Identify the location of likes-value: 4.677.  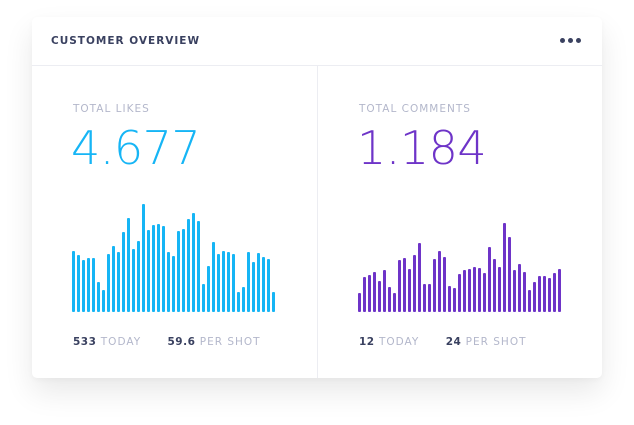
(136, 148).